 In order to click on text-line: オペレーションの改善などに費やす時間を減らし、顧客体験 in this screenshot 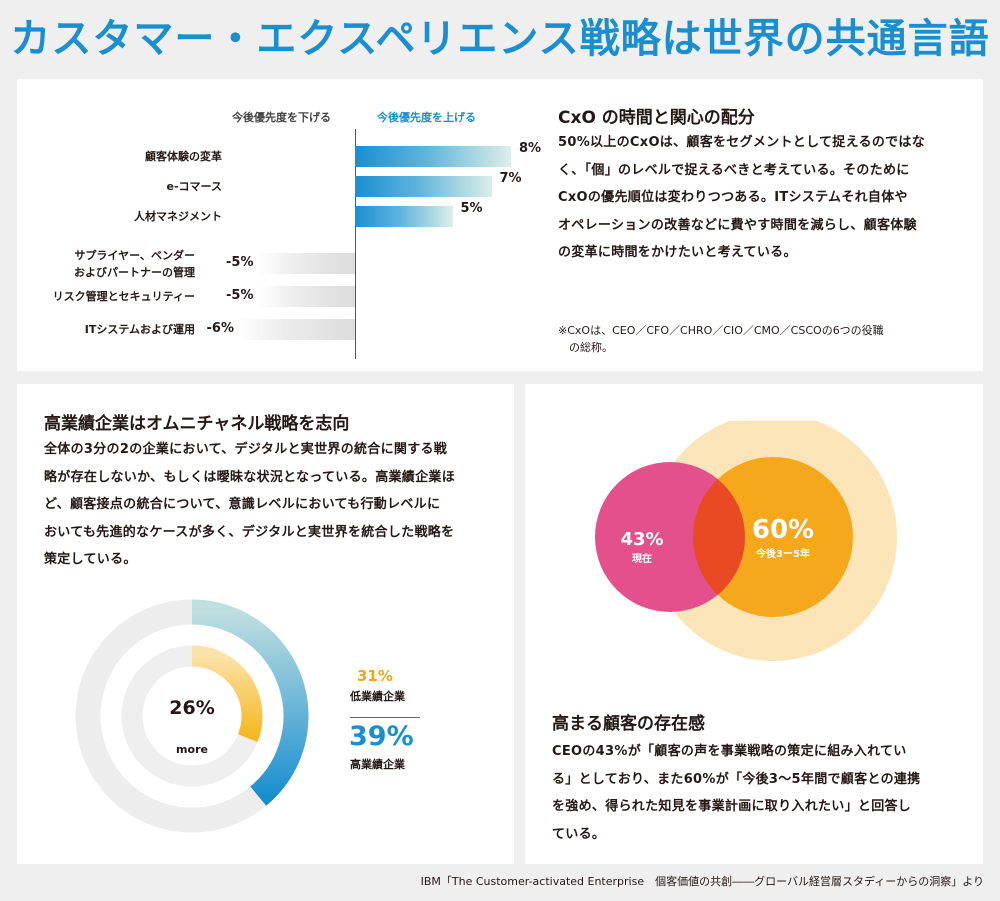, I will do `click(737, 225)`.